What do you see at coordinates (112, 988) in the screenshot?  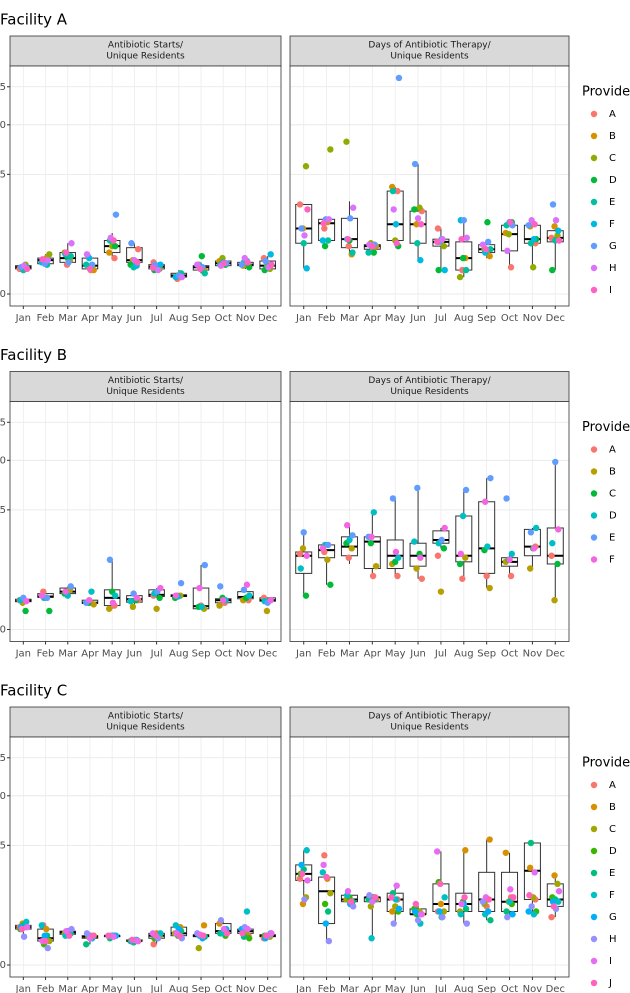 I see `x-tick-label: May` at bounding box center [112, 988].